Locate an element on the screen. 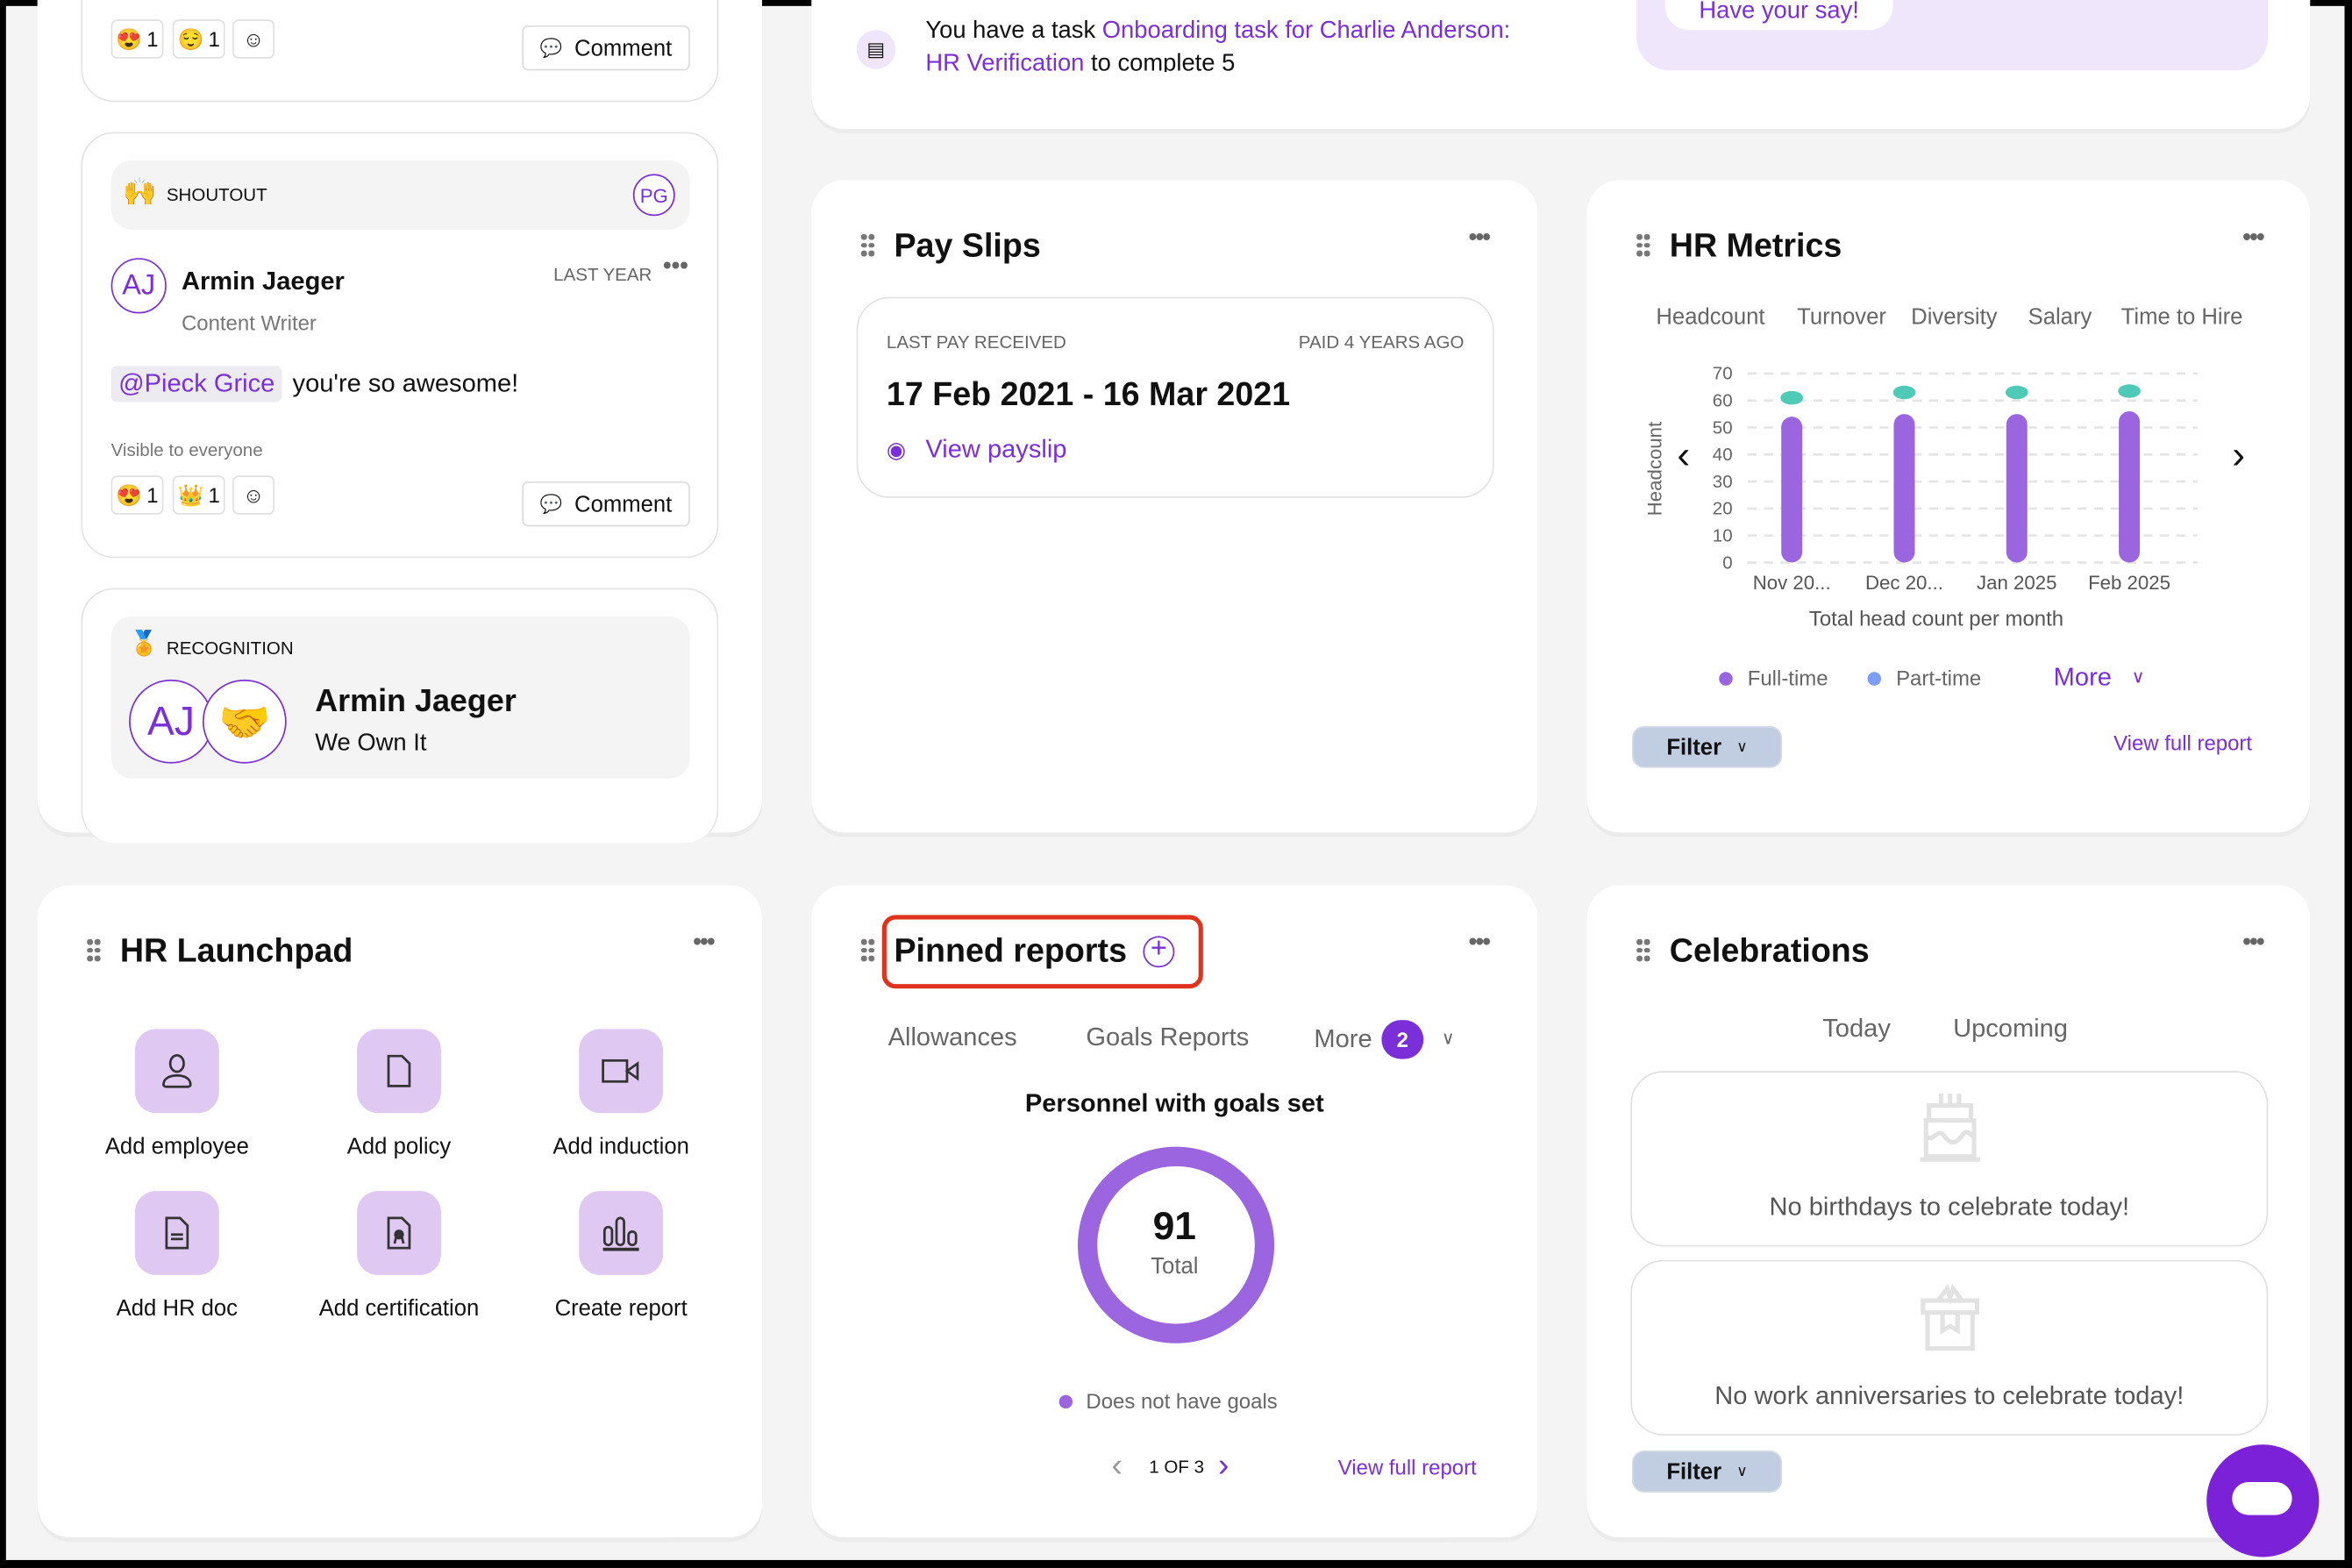 The height and width of the screenshot is (1568, 2352). legend-part-time: Part-time is located at coordinates (1939, 678).